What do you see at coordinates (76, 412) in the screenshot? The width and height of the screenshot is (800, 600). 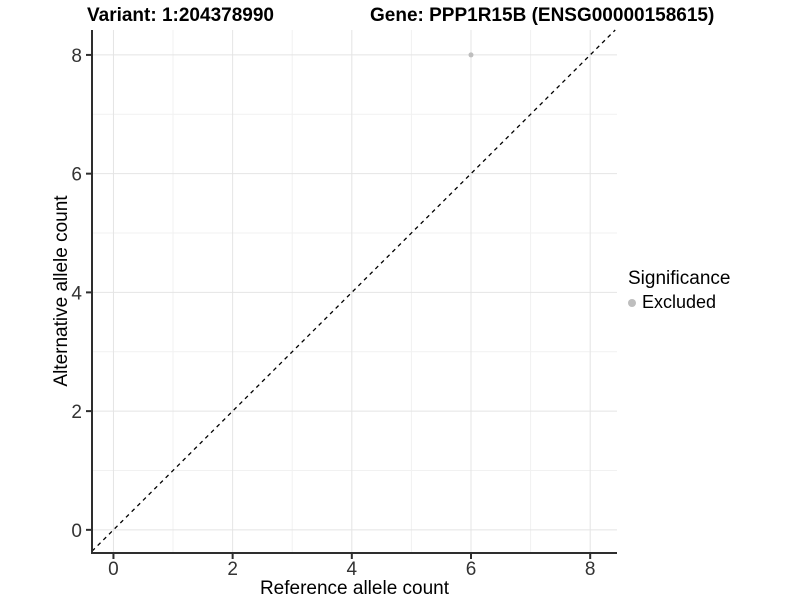 I see `y-tick-label: 2` at bounding box center [76, 412].